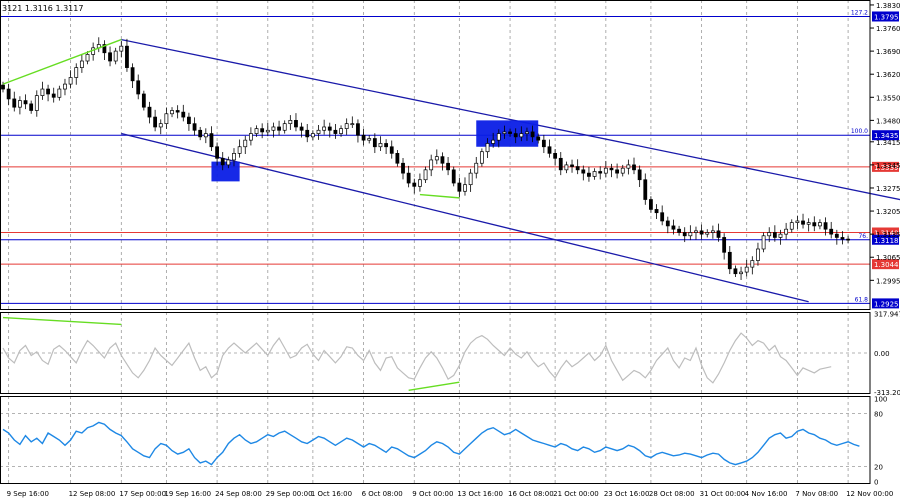  What do you see at coordinates (888, 212) in the screenshot?
I see `y-tick-label: 1.3205` at bounding box center [888, 212].